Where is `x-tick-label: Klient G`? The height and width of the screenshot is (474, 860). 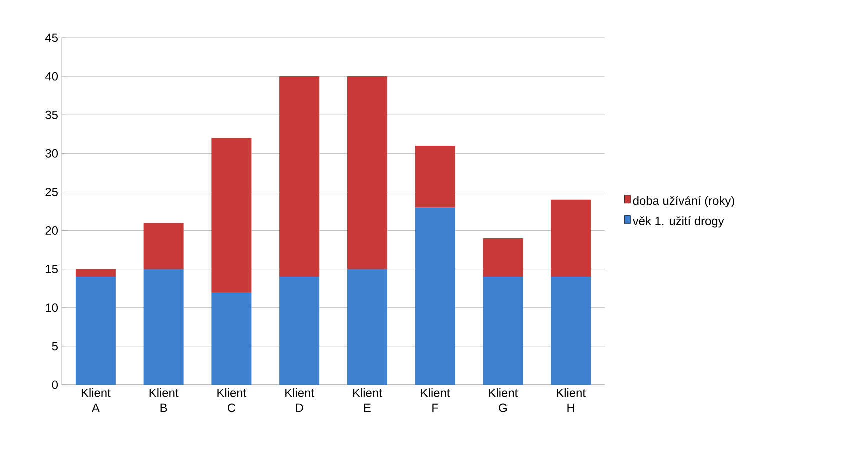
x-tick-label: Klient G is located at coordinates (503, 400).